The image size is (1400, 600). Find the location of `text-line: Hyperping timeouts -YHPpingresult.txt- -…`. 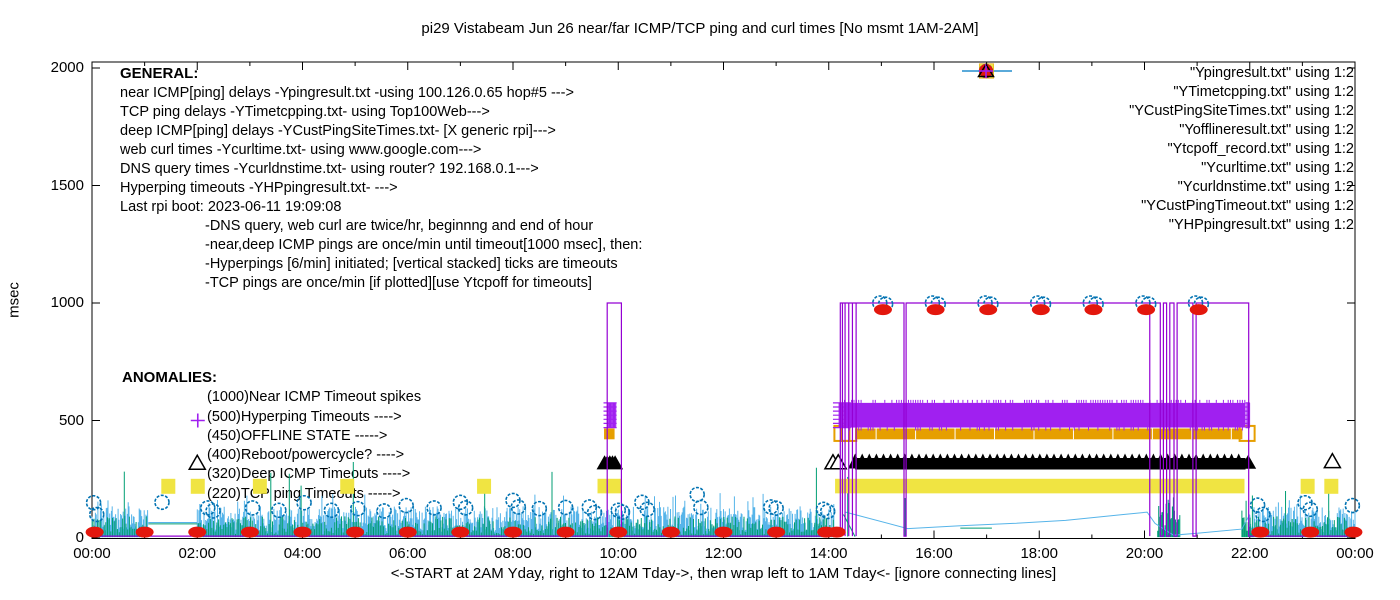

text-line: Hyperping timeouts -YHPpingresult.txt- -… is located at coordinates (259, 188).